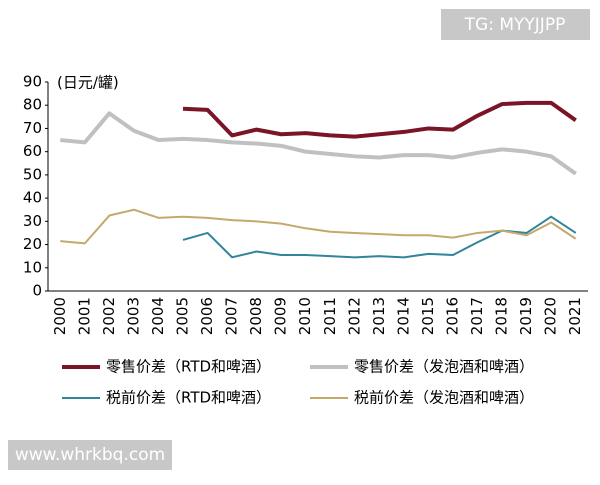 Image resolution: width=600 pixels, height=485 pixels. I want to click on y-tick-label: 40, so click(32, 198).